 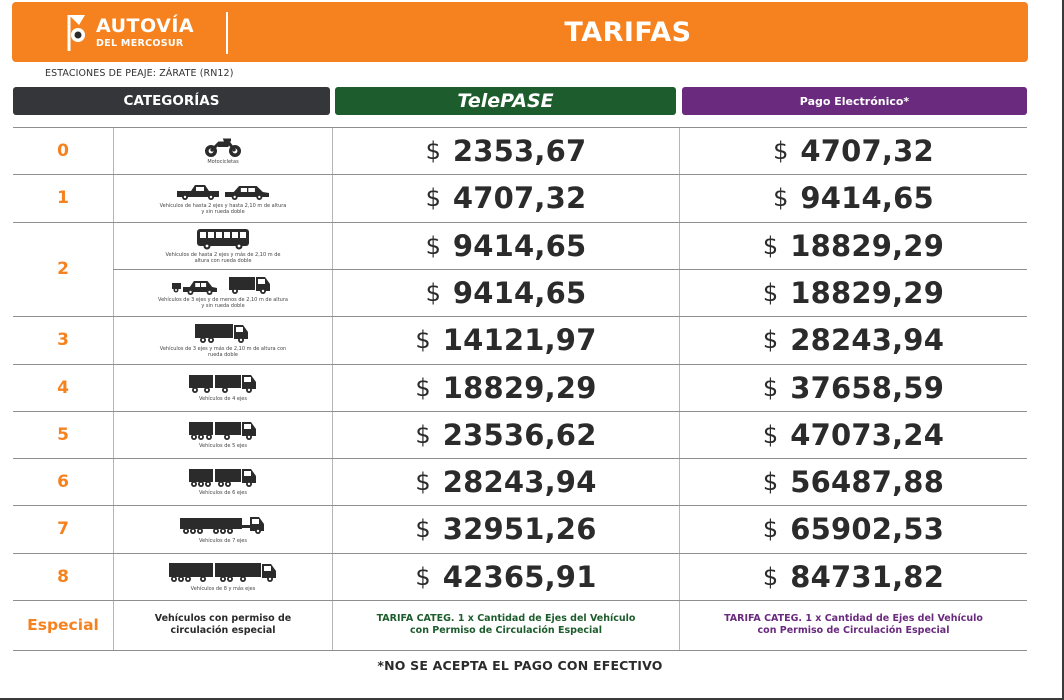 I want to click on vehicle-type-cell: Vehículos de 5 ejes, so click(x=223, y=434).